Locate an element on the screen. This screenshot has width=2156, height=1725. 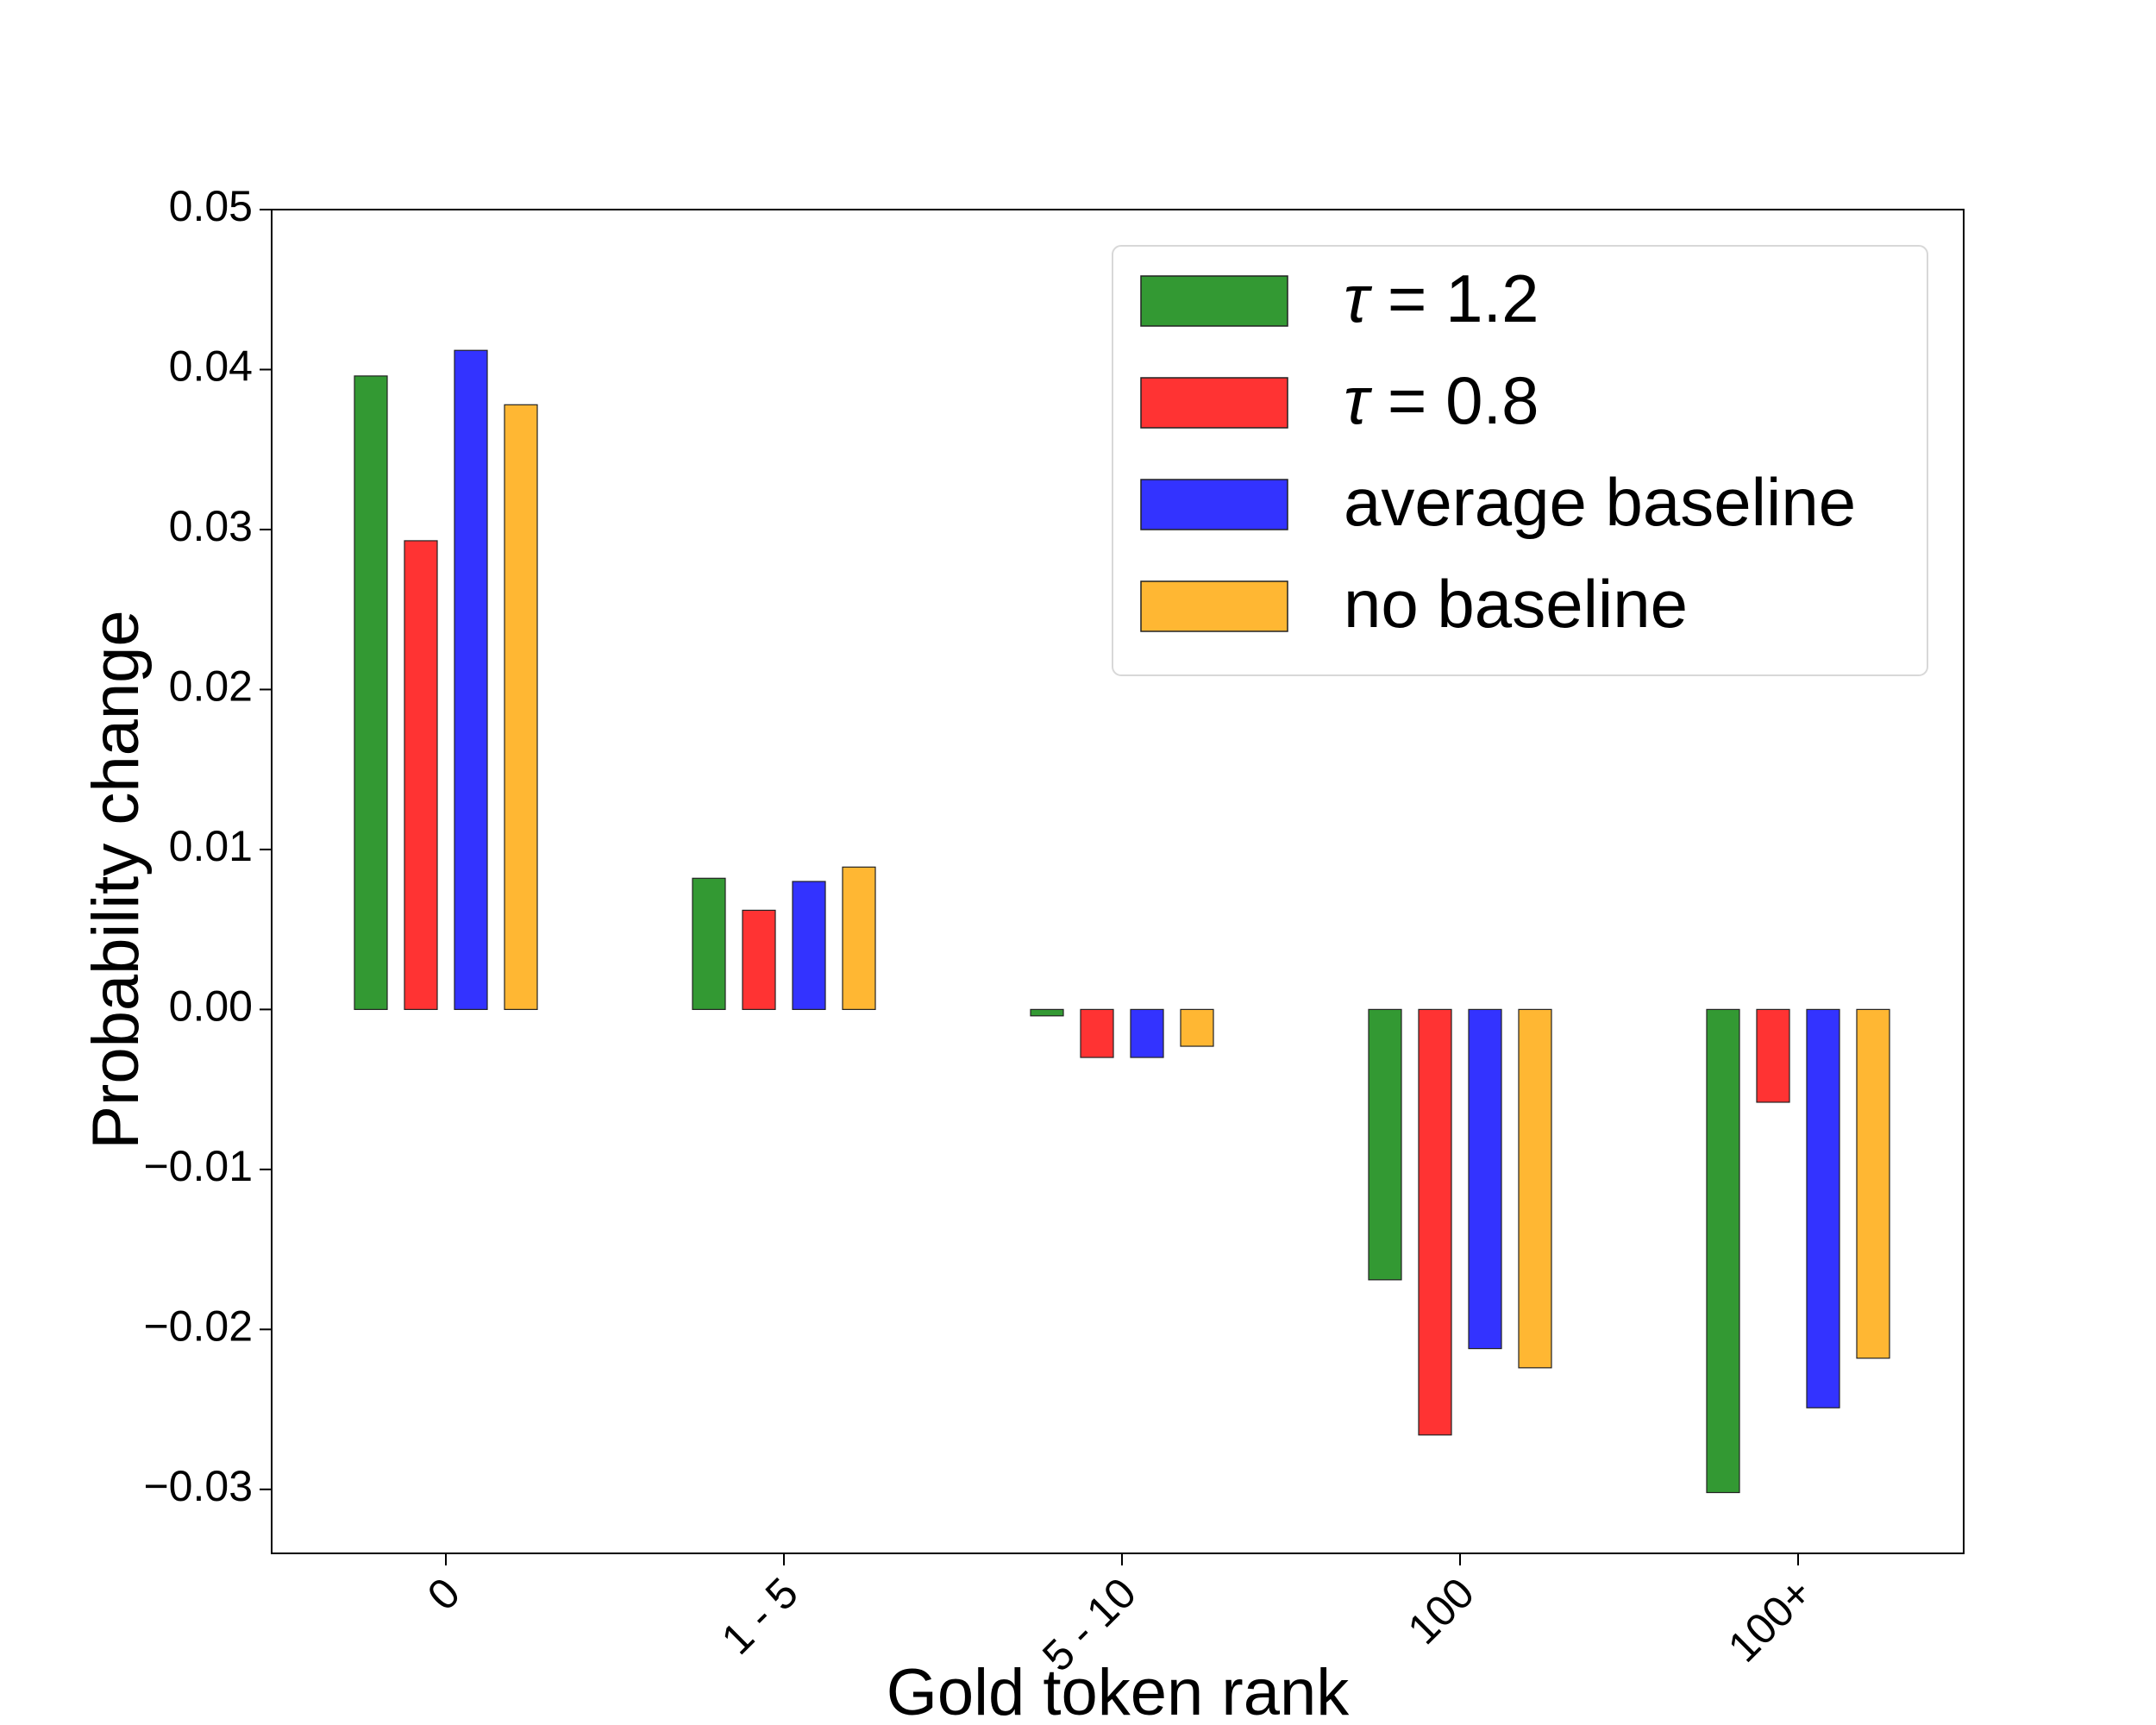
legend-label: τ = 1.2 is located at coordinates (1441, 298).